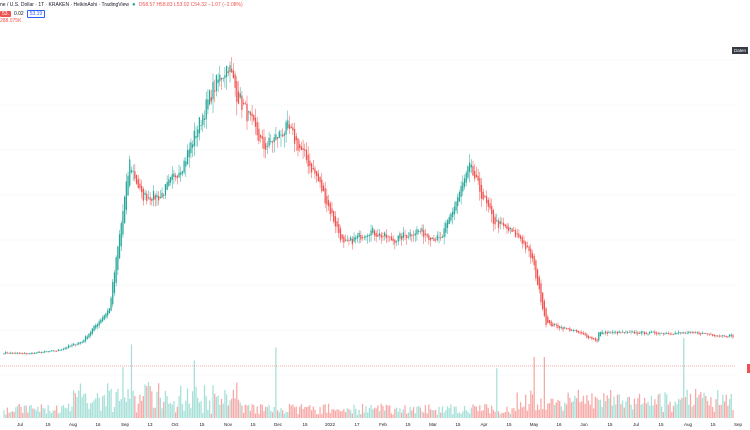 The image size is (750, 430). Describe the element at coordinates (5, 14) in the screenshot. I see `sell-price: 53.` at that location.